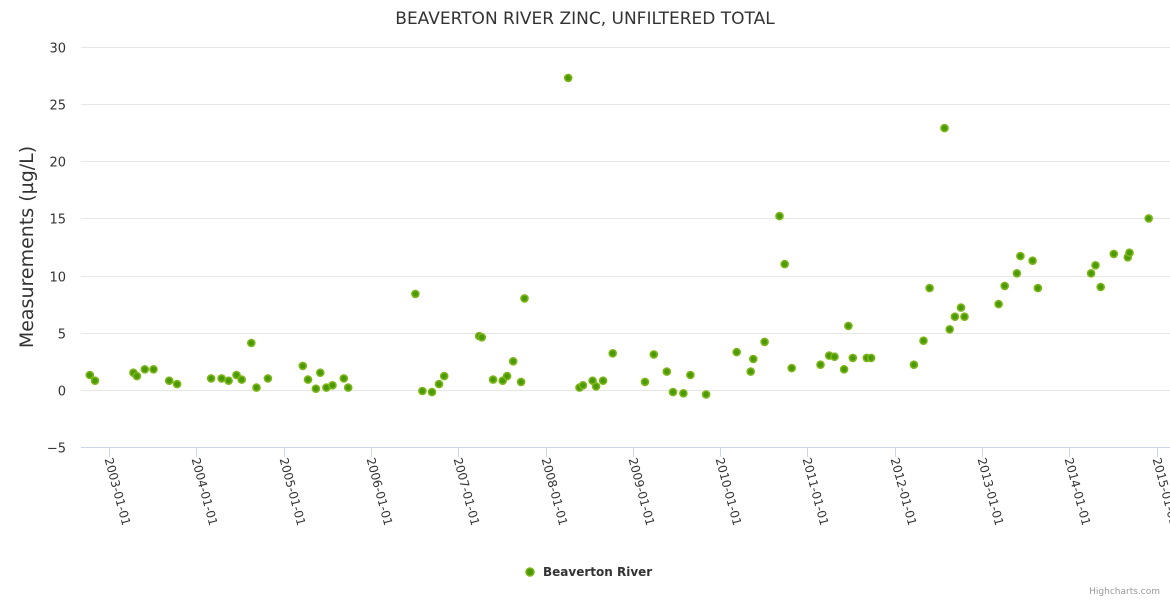 This screenshot has height=600, width=1170. I want to click on y-tick-label: 15, so click(57, 220).